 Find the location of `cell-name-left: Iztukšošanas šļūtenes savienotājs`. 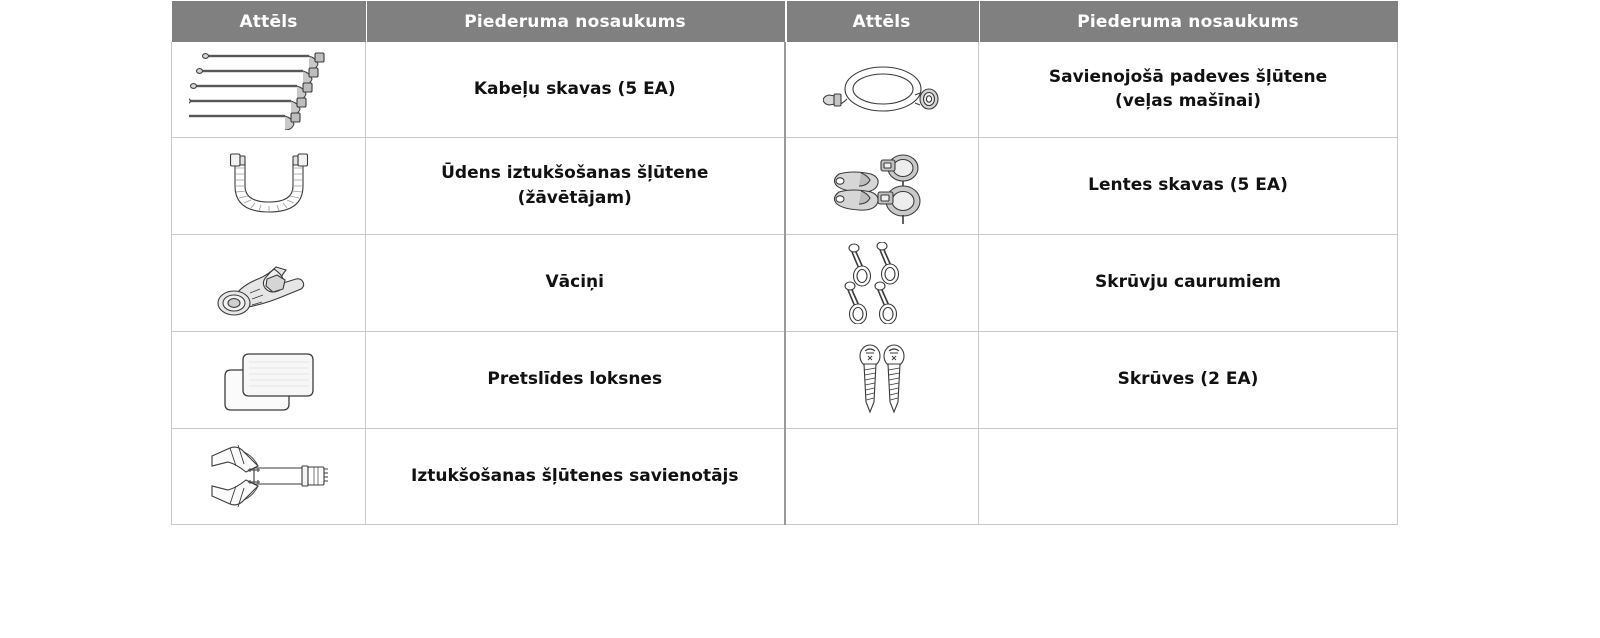

cell-name-left: Iztukšošanas šļūtenes savienotājs is located at coordinates (575, 476).